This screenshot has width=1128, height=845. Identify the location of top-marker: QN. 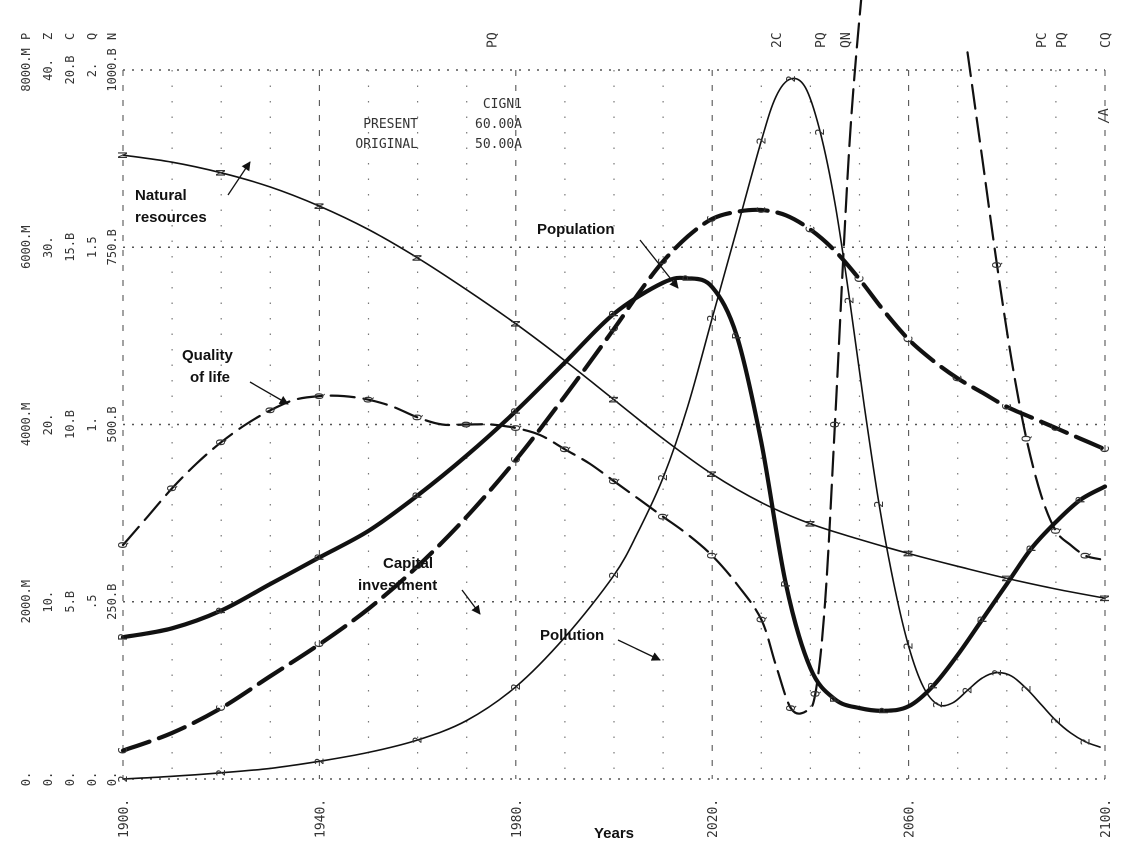
(846, 40).